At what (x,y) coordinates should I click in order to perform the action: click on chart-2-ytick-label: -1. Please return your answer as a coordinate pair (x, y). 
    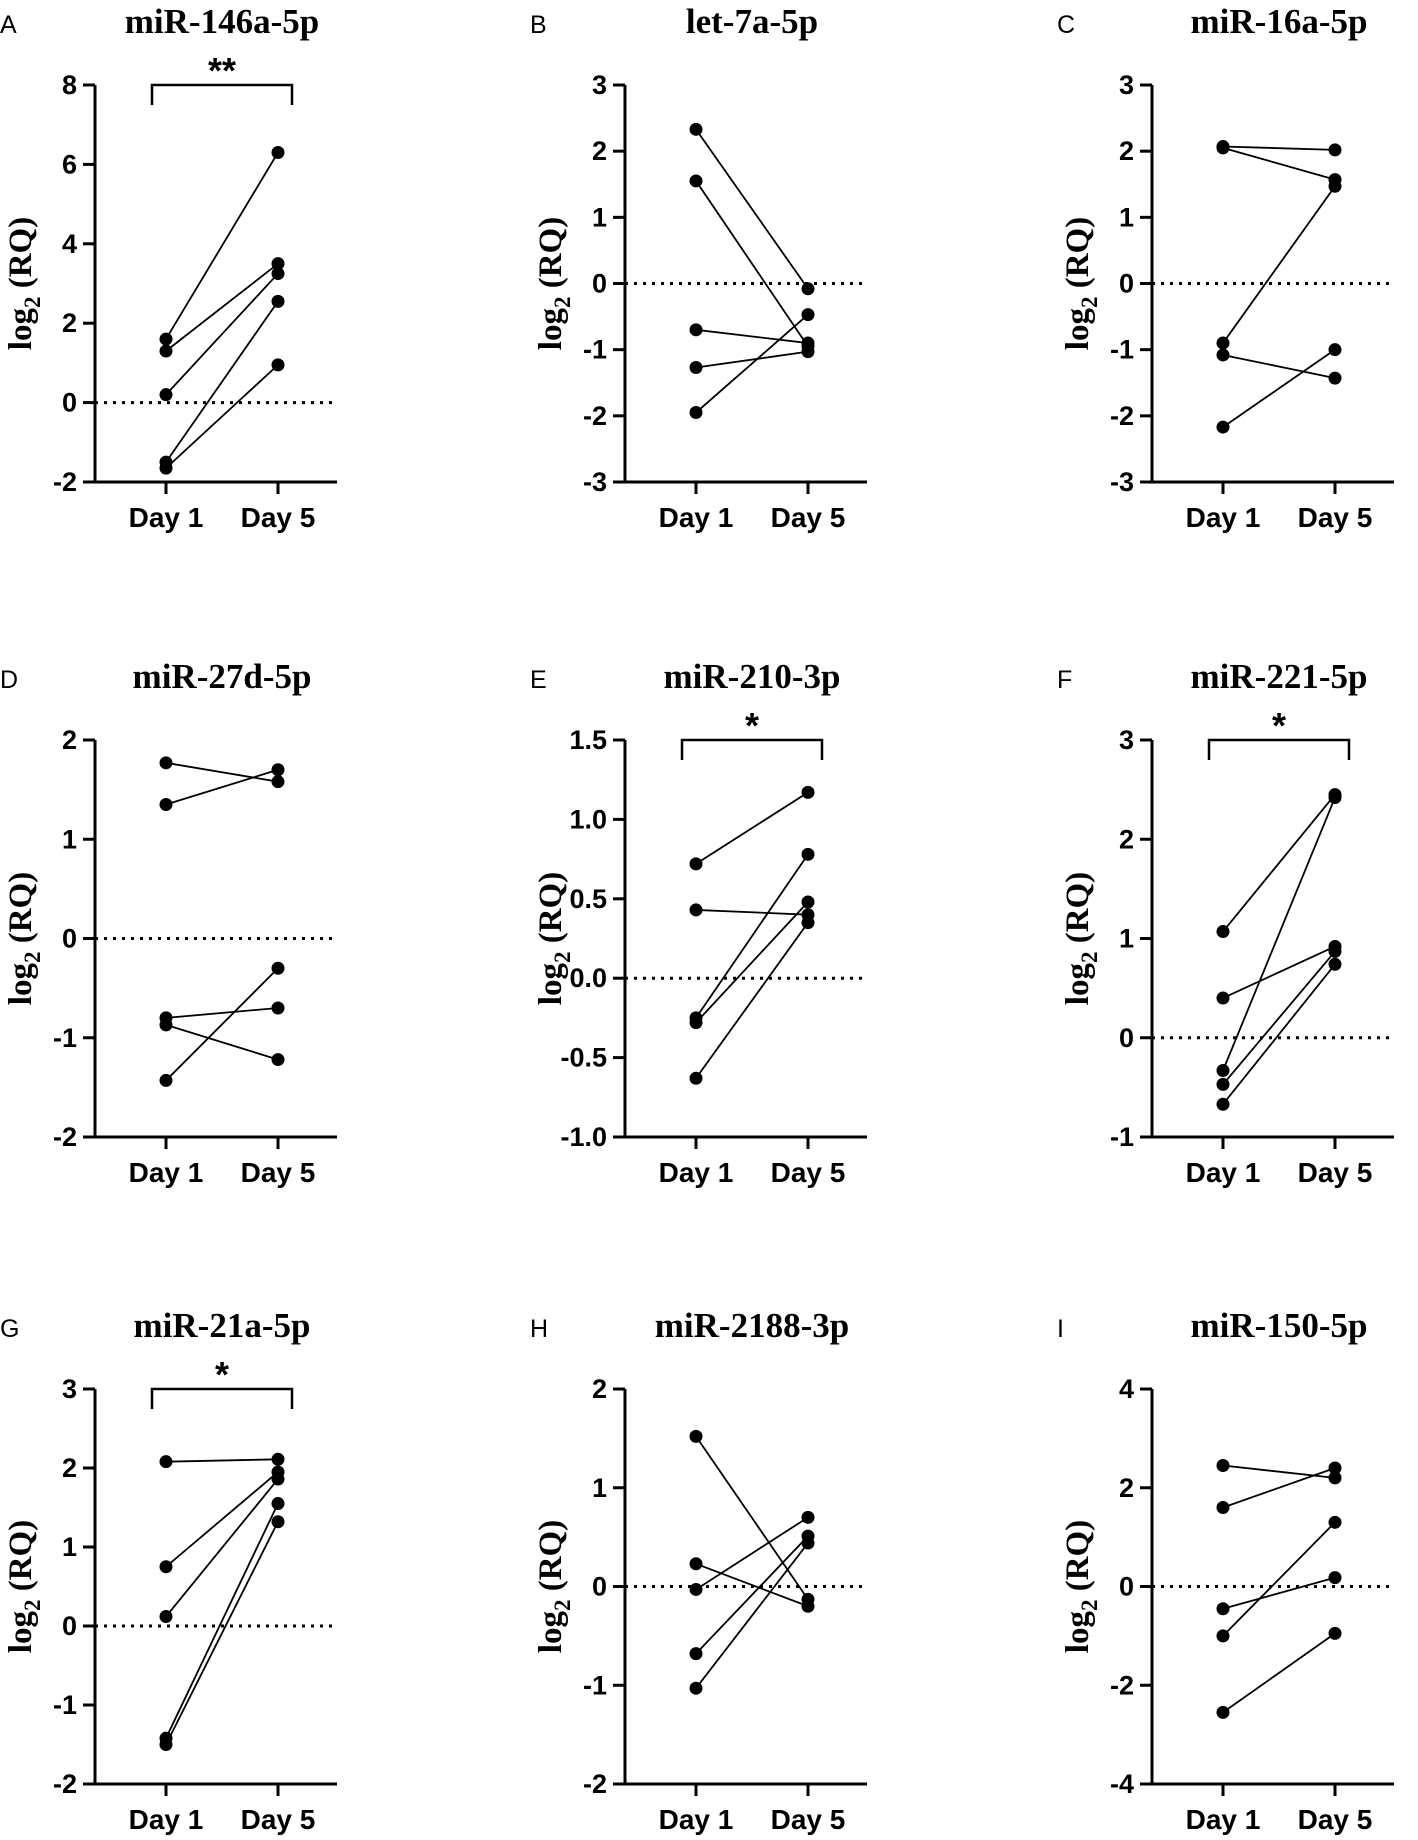
    Looking at the image, I should click on (1122, 350).